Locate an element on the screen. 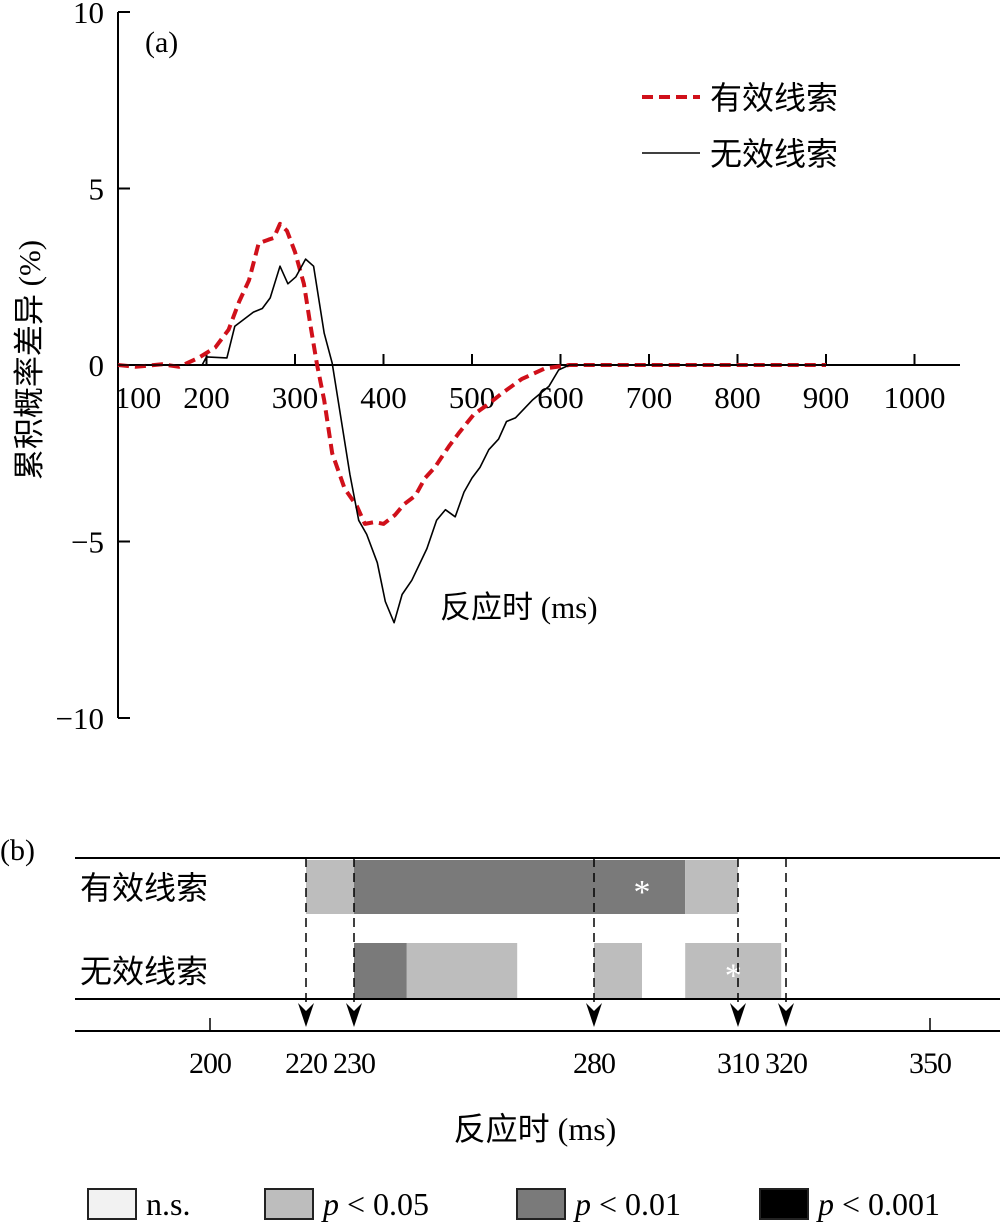 Image resolution: width=1000 pixels, height=1224 pixels. row-label: 有效线索 is located at coordinates (144, 888).